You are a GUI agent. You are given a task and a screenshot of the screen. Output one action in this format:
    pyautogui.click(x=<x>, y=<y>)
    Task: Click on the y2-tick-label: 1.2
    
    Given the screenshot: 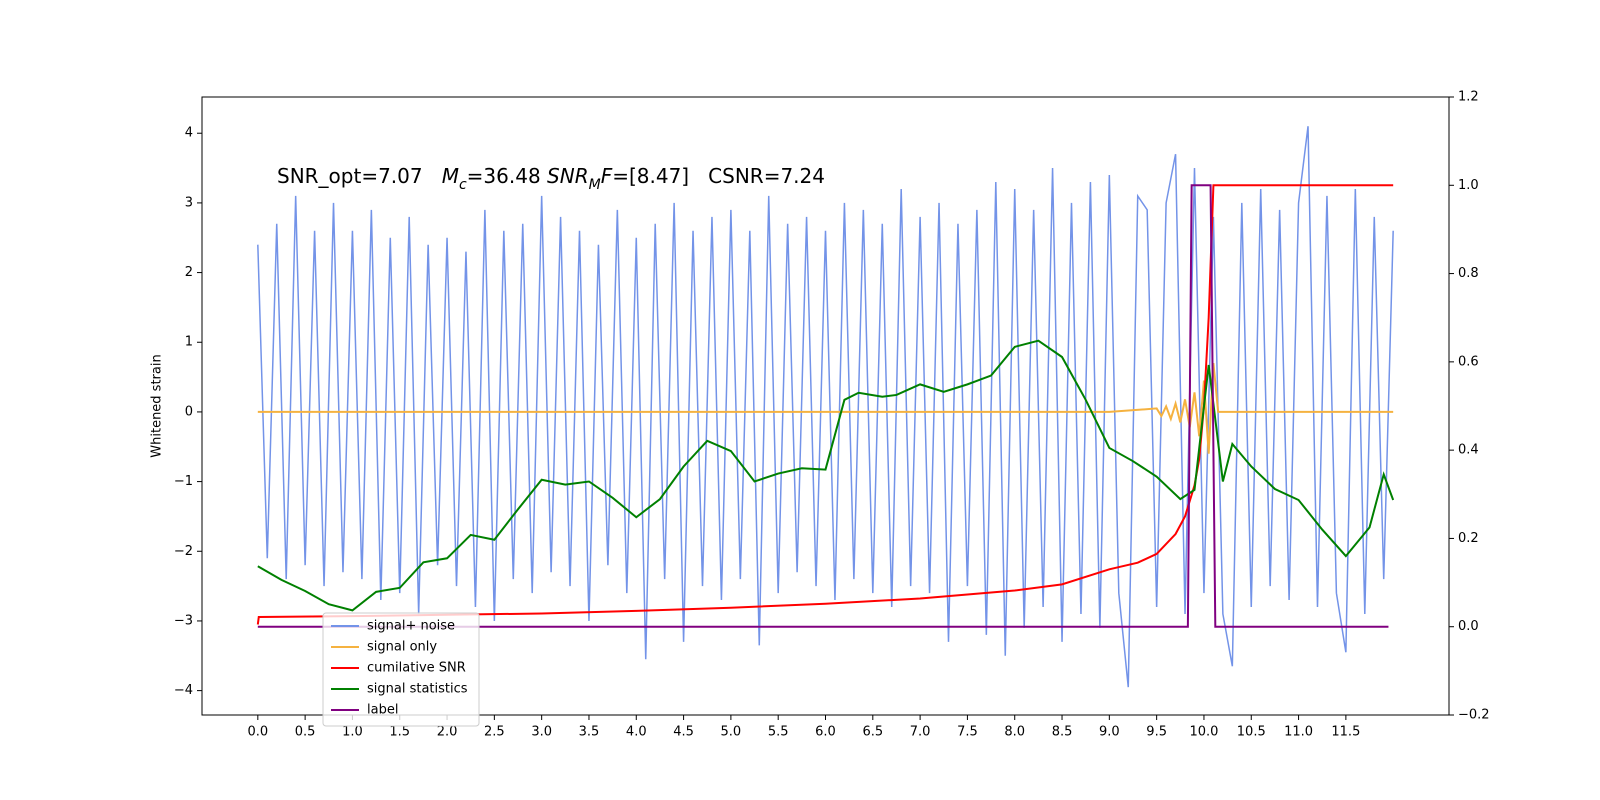 What is the action you would take?
    pyautogui.click(x=1468, y=97)
    